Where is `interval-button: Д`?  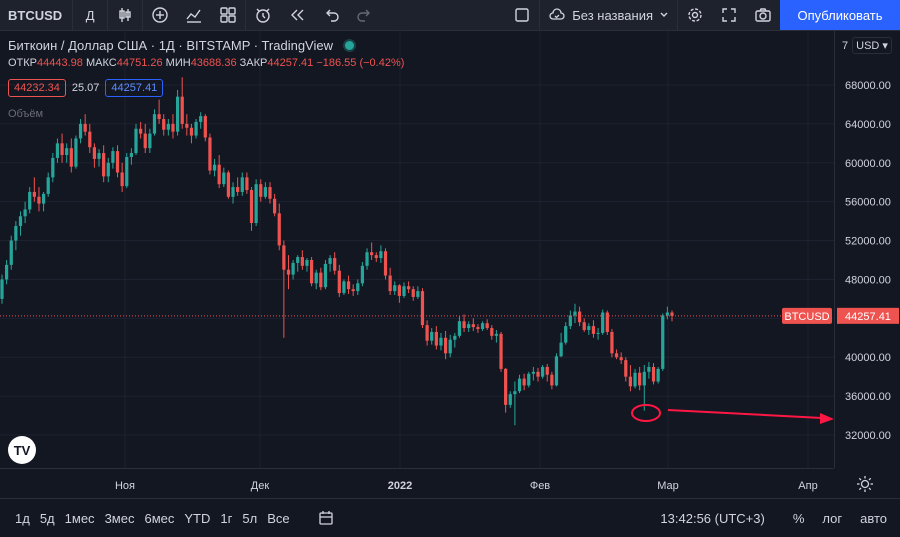
interval-button: Д is located at coordinates (90, 15).